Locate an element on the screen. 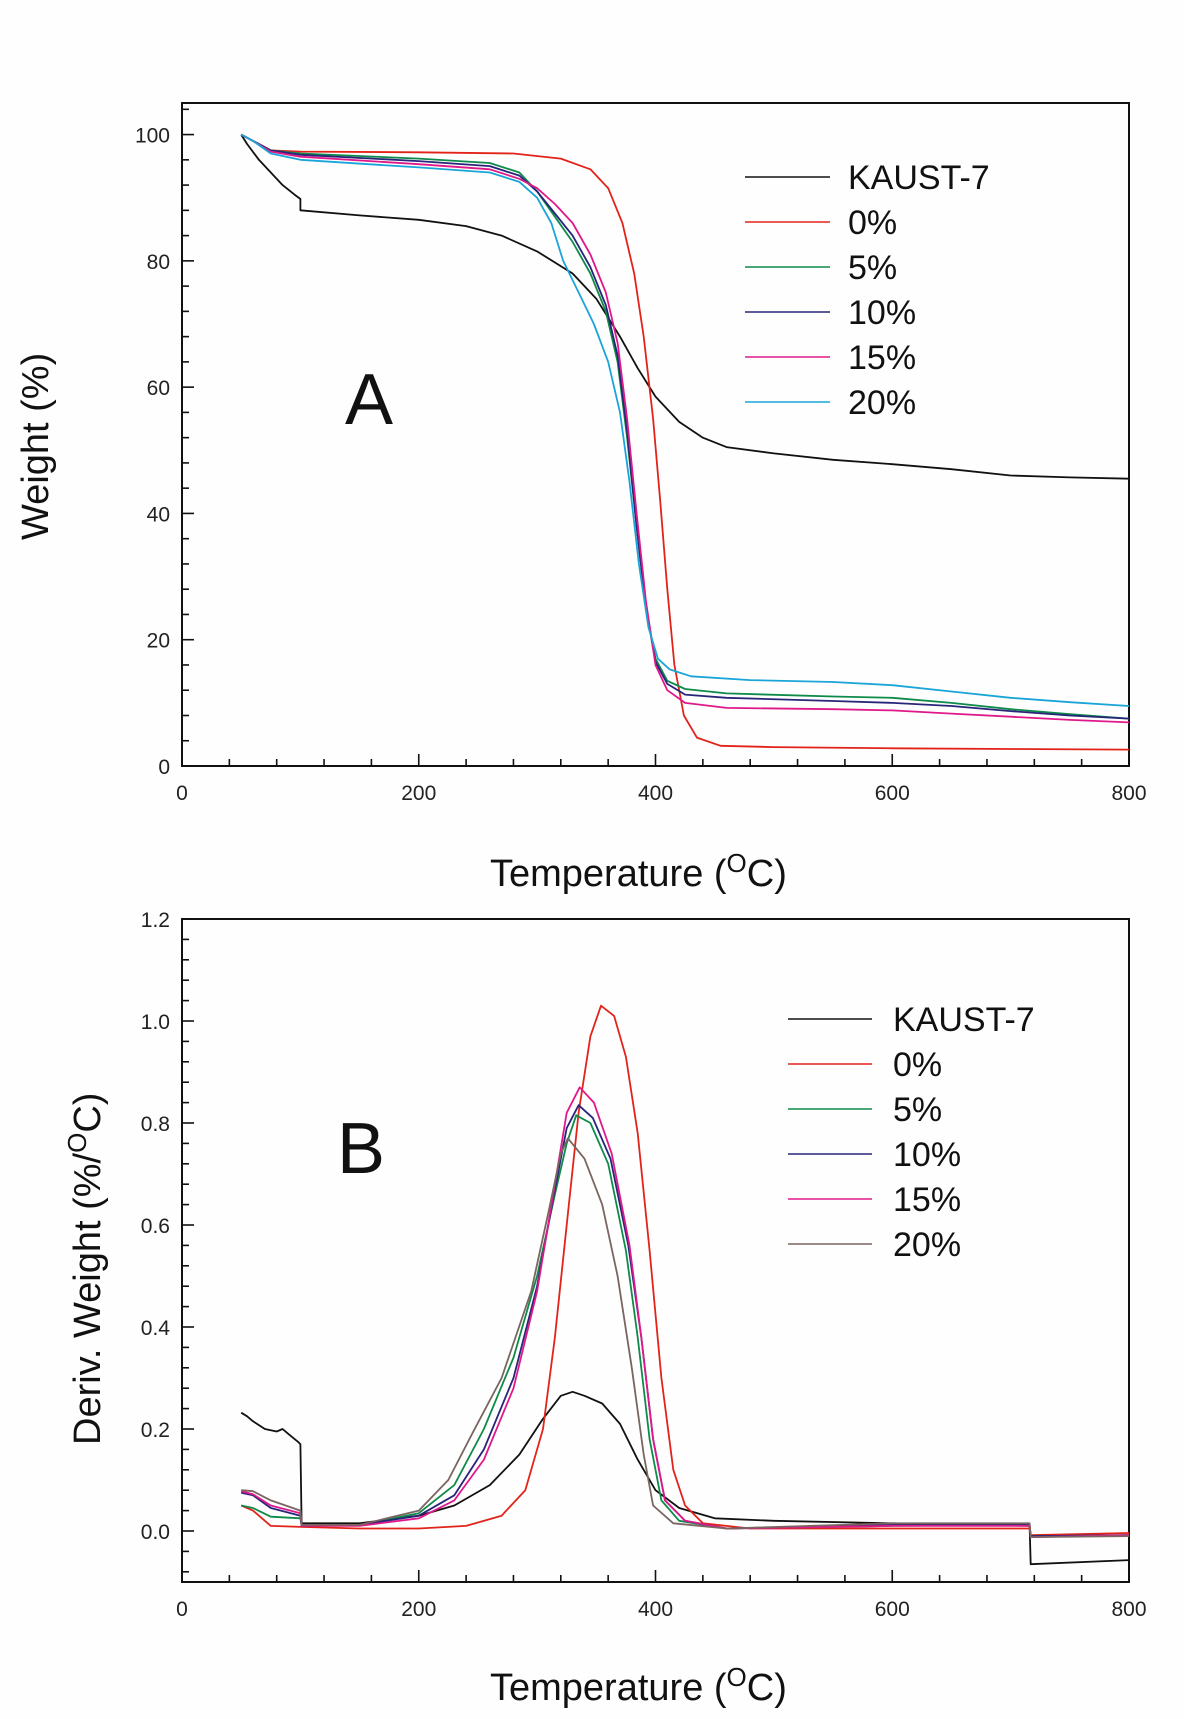 This screenshot has height=1719, width=1184. panel-b-x-title-sup: O is located at coordinates (737, 1677).